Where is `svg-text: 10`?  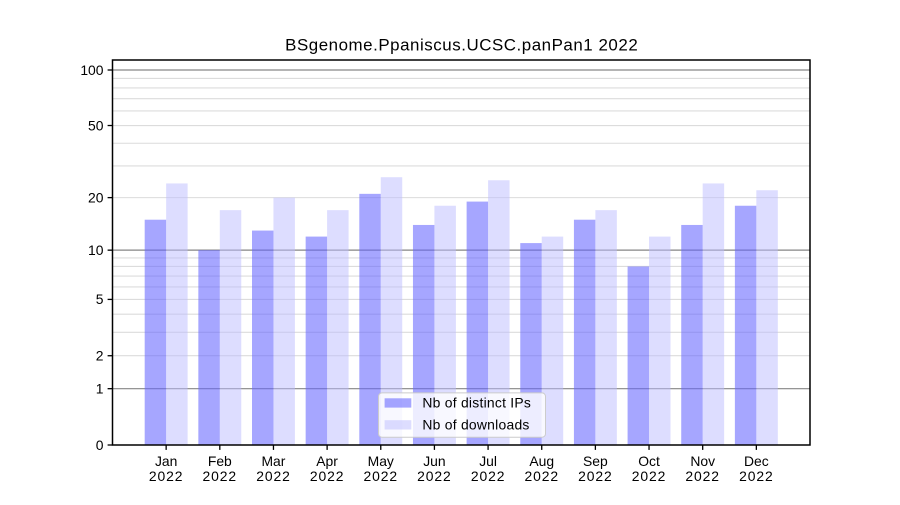 svg-text: 10 is located at coordinates (96, 250).